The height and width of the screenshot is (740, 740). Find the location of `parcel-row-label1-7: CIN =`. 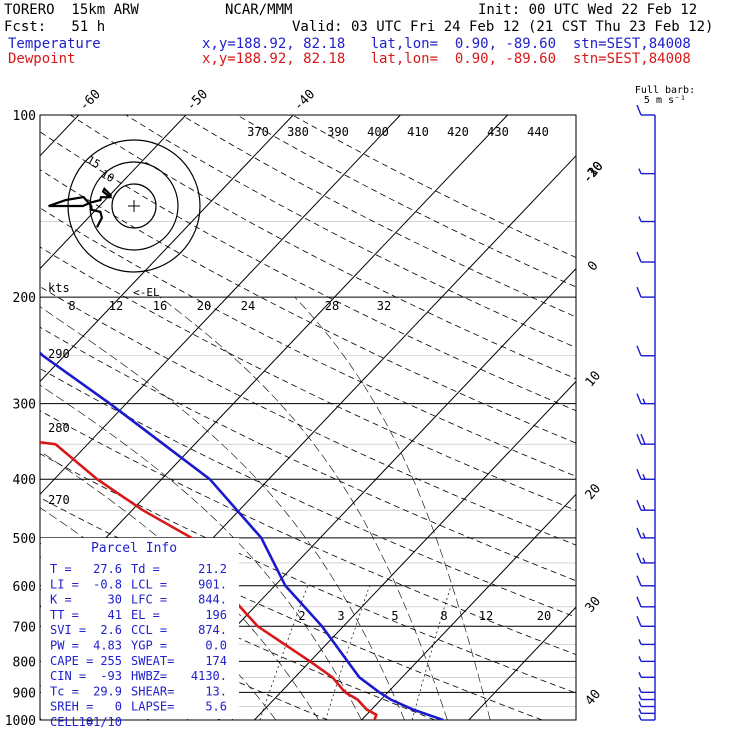

parcel-row-label1-7: CIN = is located at coordinates (68, 676).